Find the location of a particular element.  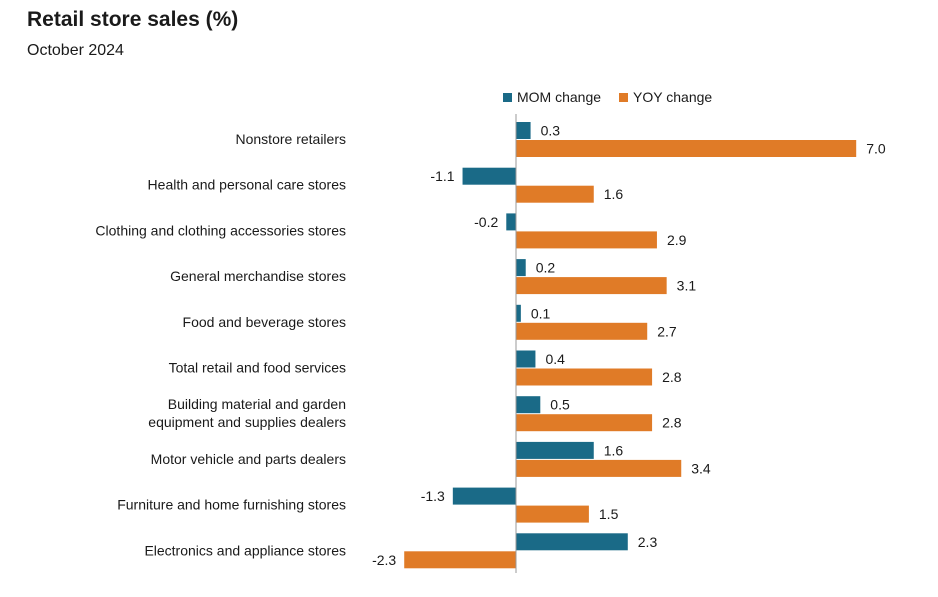

data-label-mom-food-and-beverage-stores: 0.1 is located at coordinates (541, 313).